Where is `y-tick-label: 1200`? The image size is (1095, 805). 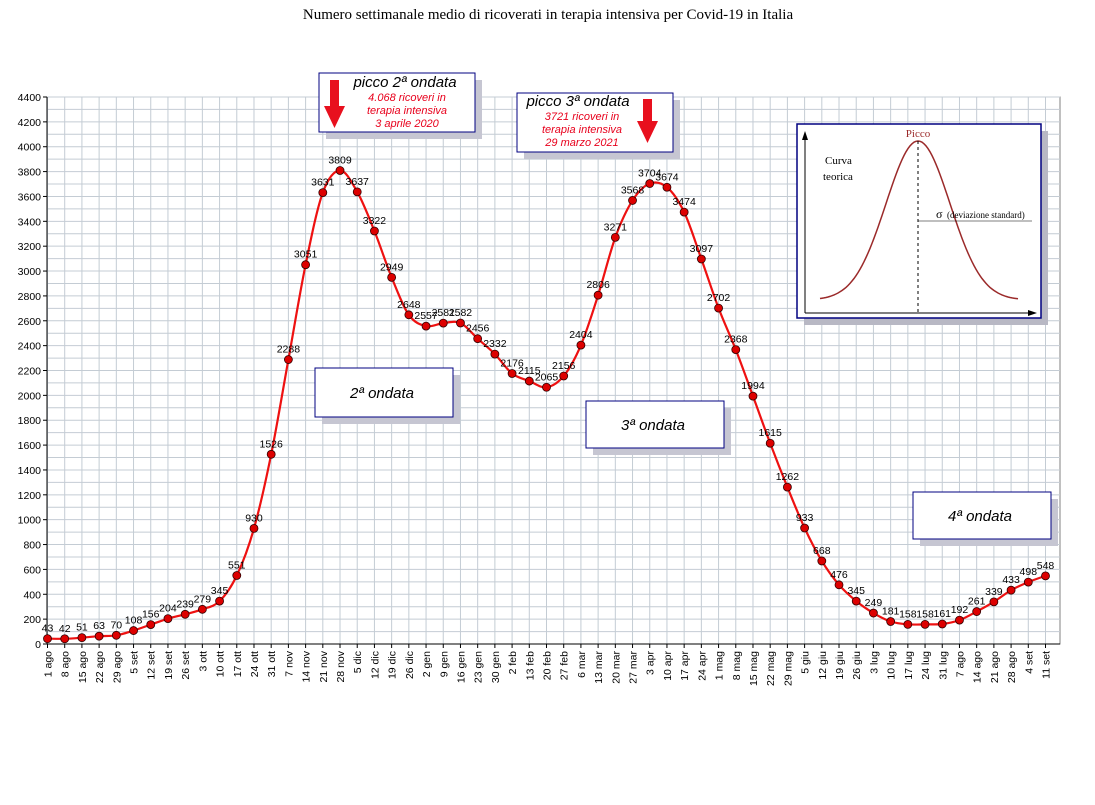
y-tick-label: 1200 is located at coordinates (30, 496).